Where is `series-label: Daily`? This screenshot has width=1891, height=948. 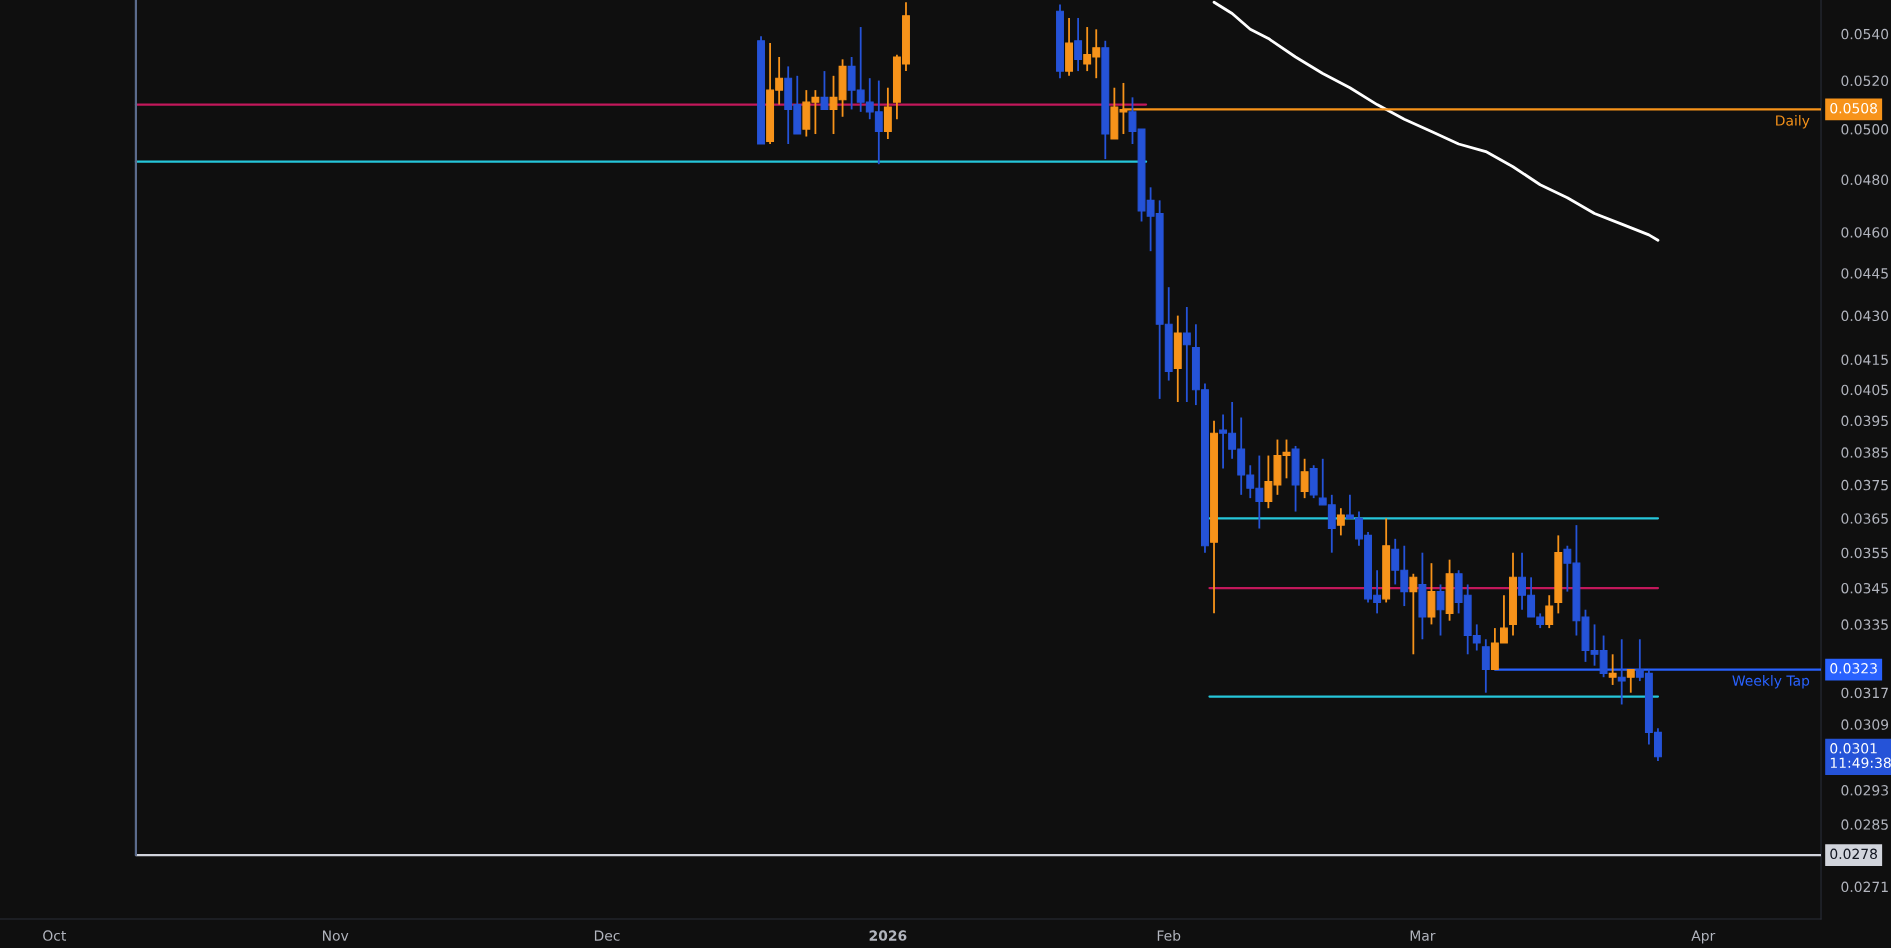 series-label: Daily is located at coordinates (1793, 122).